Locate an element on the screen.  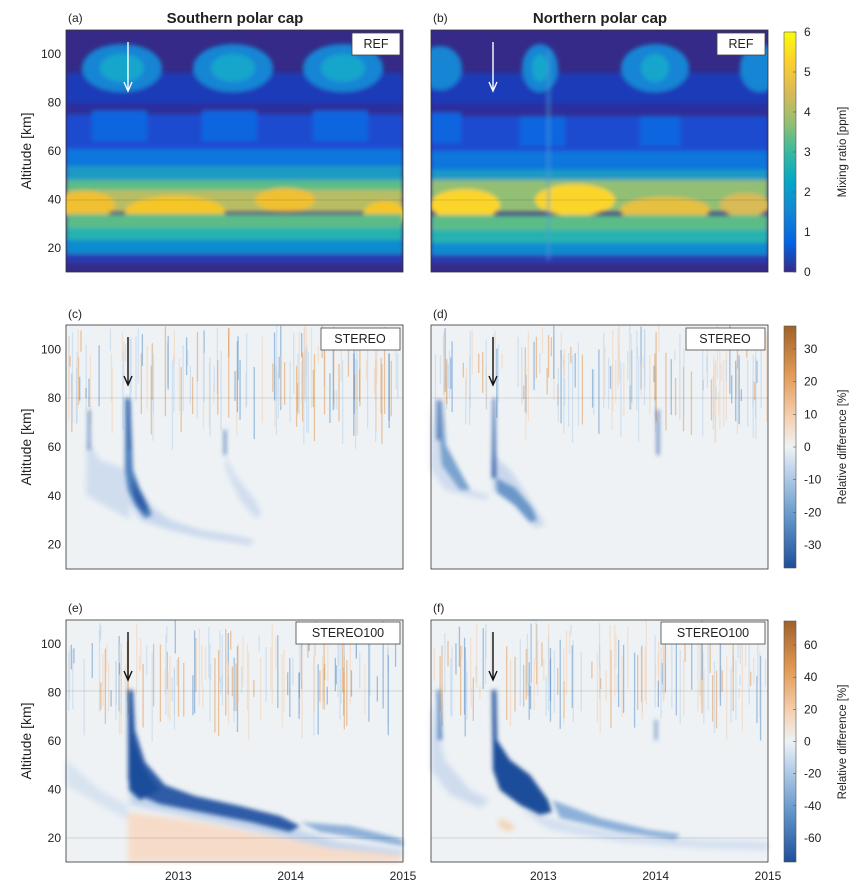
colorbar-tick-label: 30 is located at coordinates (811, 349).